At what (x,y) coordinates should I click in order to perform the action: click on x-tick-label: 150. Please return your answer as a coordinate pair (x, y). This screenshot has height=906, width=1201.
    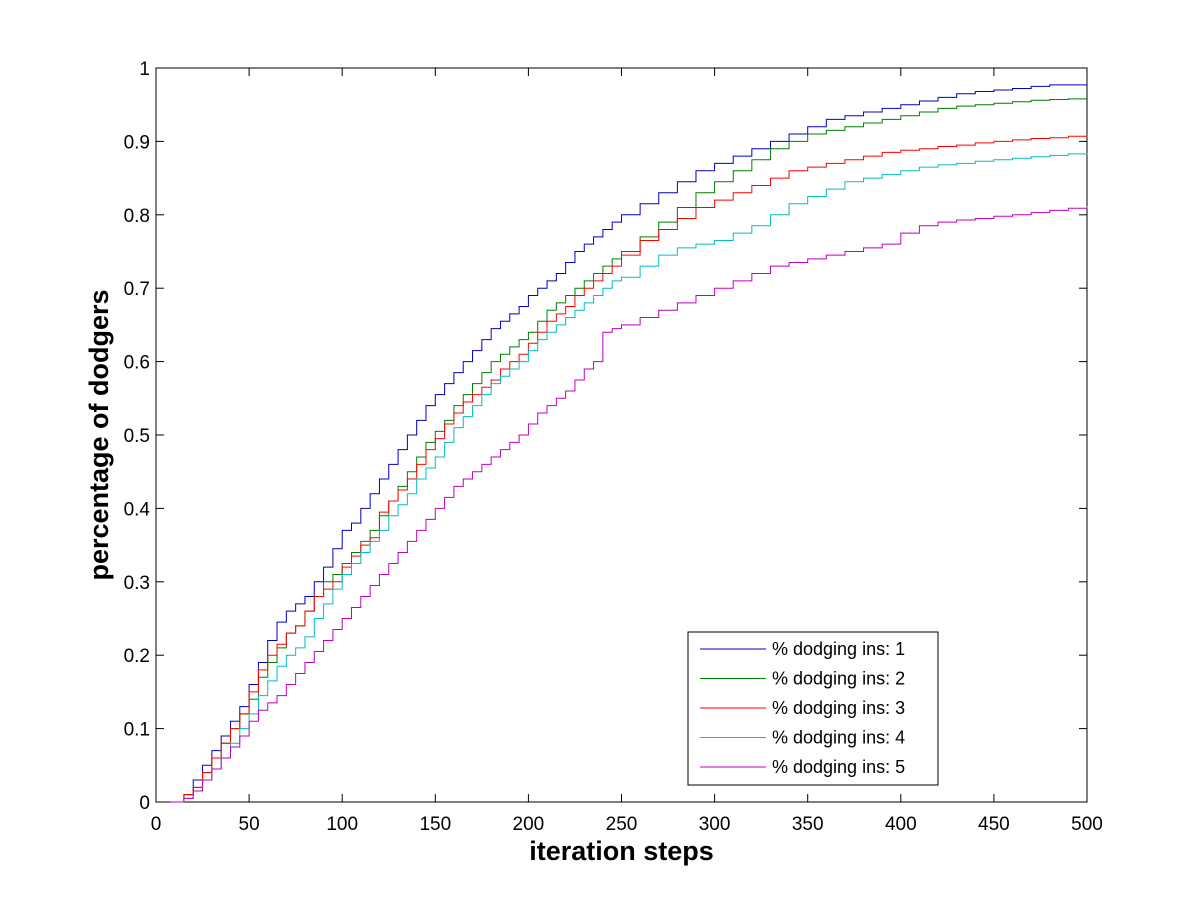
    Looking at the image, I should click on (435, 824).